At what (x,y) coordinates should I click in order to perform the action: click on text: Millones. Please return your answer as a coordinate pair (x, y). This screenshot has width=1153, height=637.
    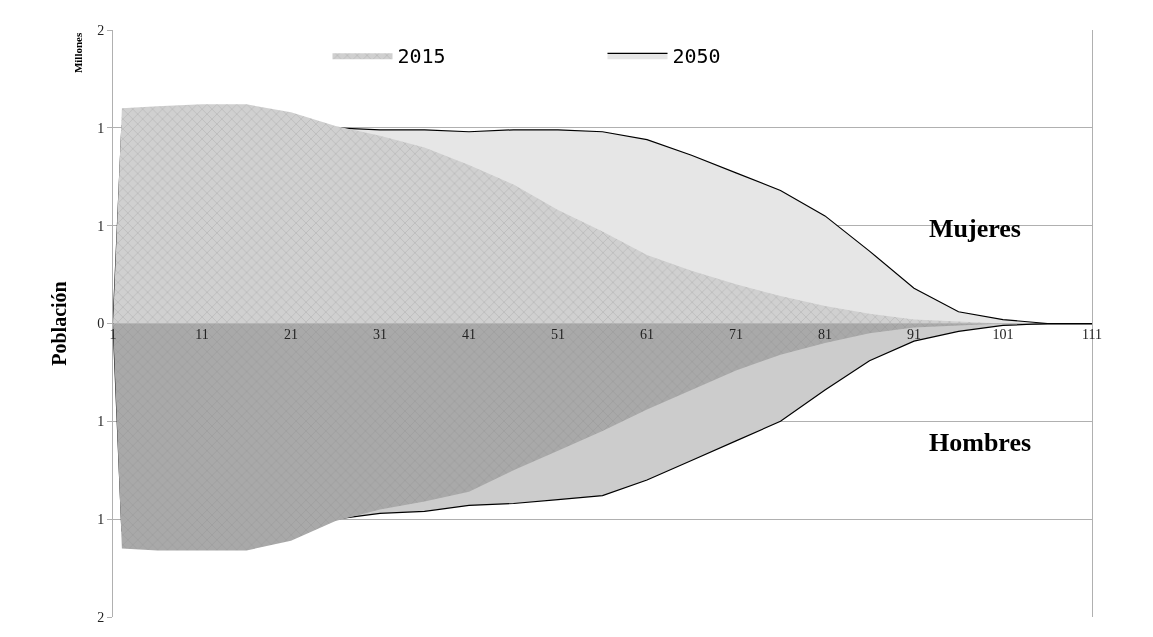
    Looking at the image, I should click on (78, 53).